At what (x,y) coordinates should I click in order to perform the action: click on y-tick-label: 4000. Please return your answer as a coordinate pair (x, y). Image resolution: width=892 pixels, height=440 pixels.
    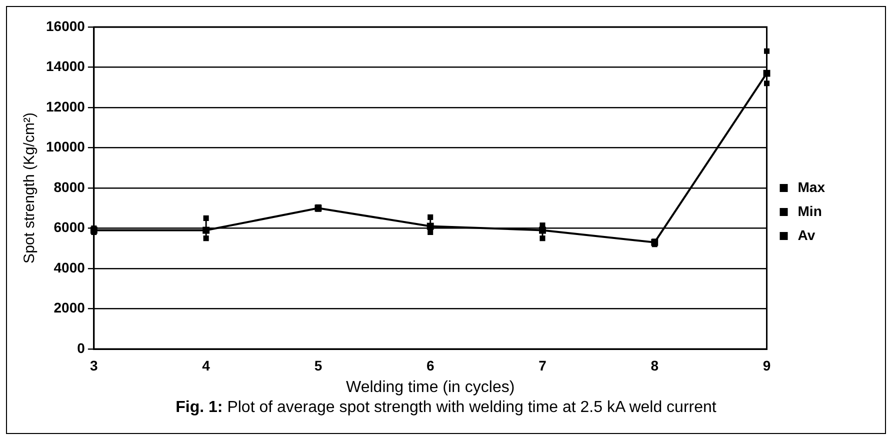
    Looking at the image, I should click on (70, 267).